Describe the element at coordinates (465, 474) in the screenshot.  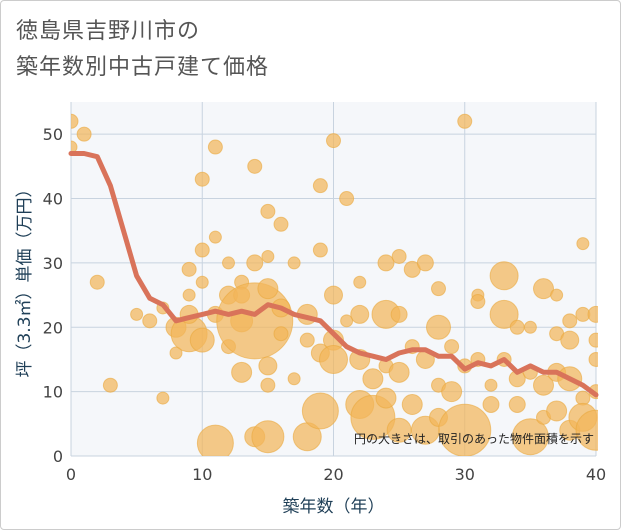
I see `x-tick-label: 30` at that location.